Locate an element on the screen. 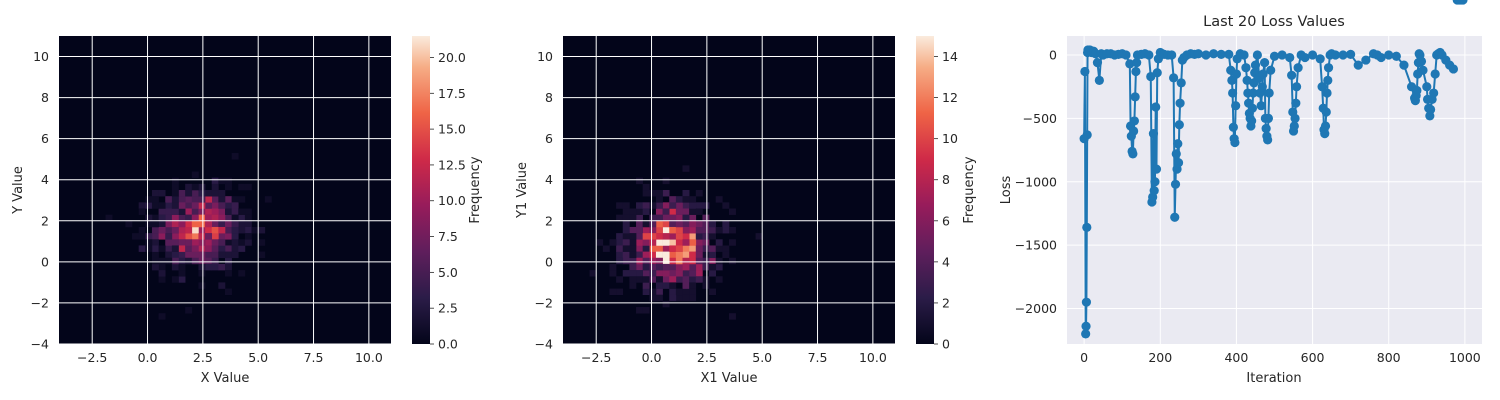 The width and height of the screenshot is (1500, 400). y-tick-label: −2 is located at coordinates (544, 302).